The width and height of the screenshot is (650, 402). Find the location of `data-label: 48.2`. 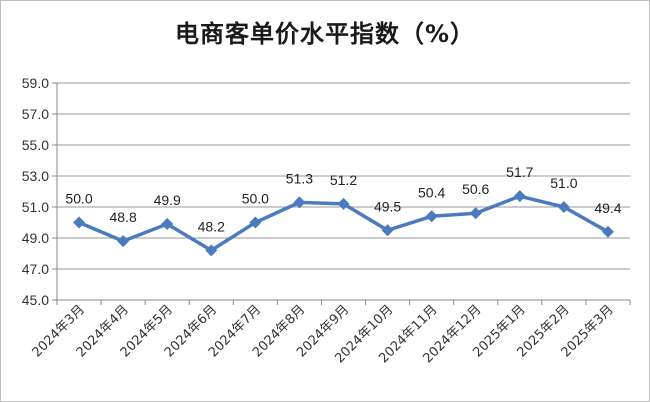

data-label: 48.2 is located at coordinates (211, 226).